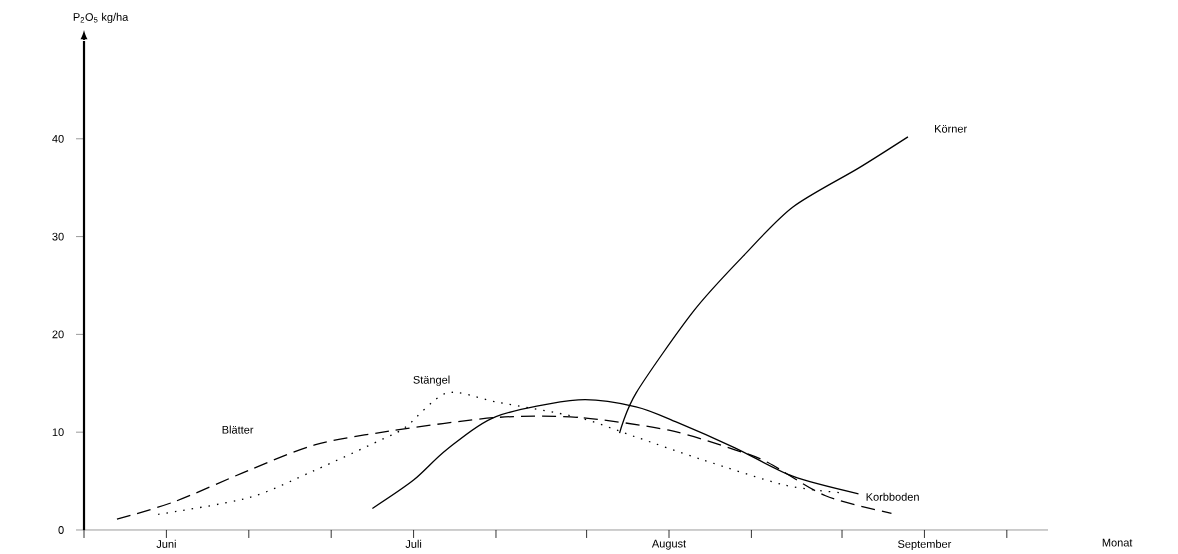  I want to click on x-tick-label: September, so click(925, 545).